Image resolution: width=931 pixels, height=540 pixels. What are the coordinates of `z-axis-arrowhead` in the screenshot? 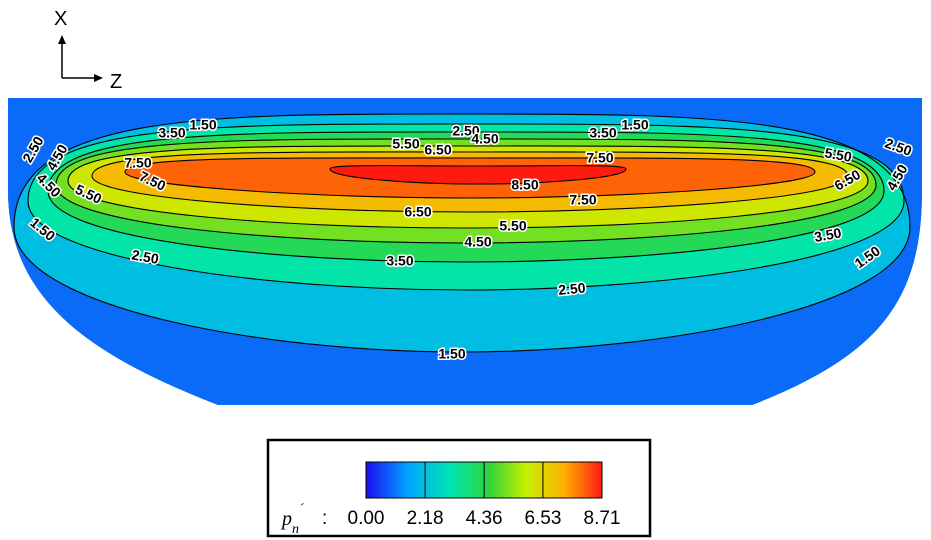 It's located at (98, 78).